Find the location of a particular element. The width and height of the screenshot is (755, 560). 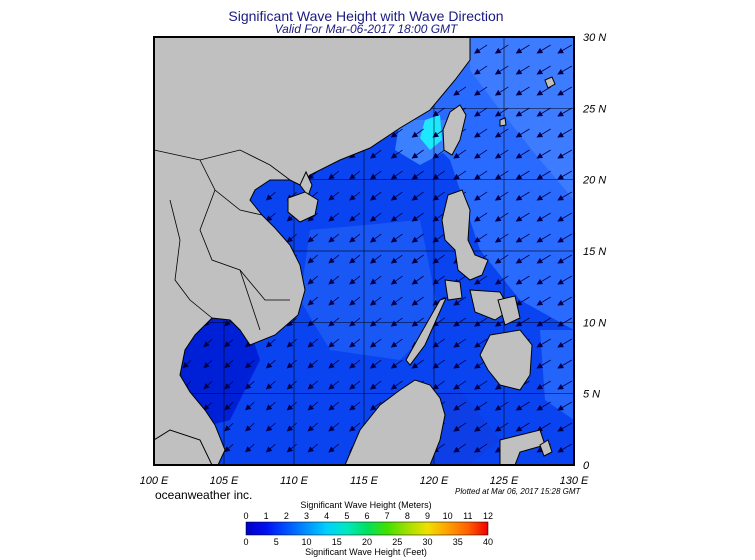

wave-field-central is located at coordinates (370, 290).